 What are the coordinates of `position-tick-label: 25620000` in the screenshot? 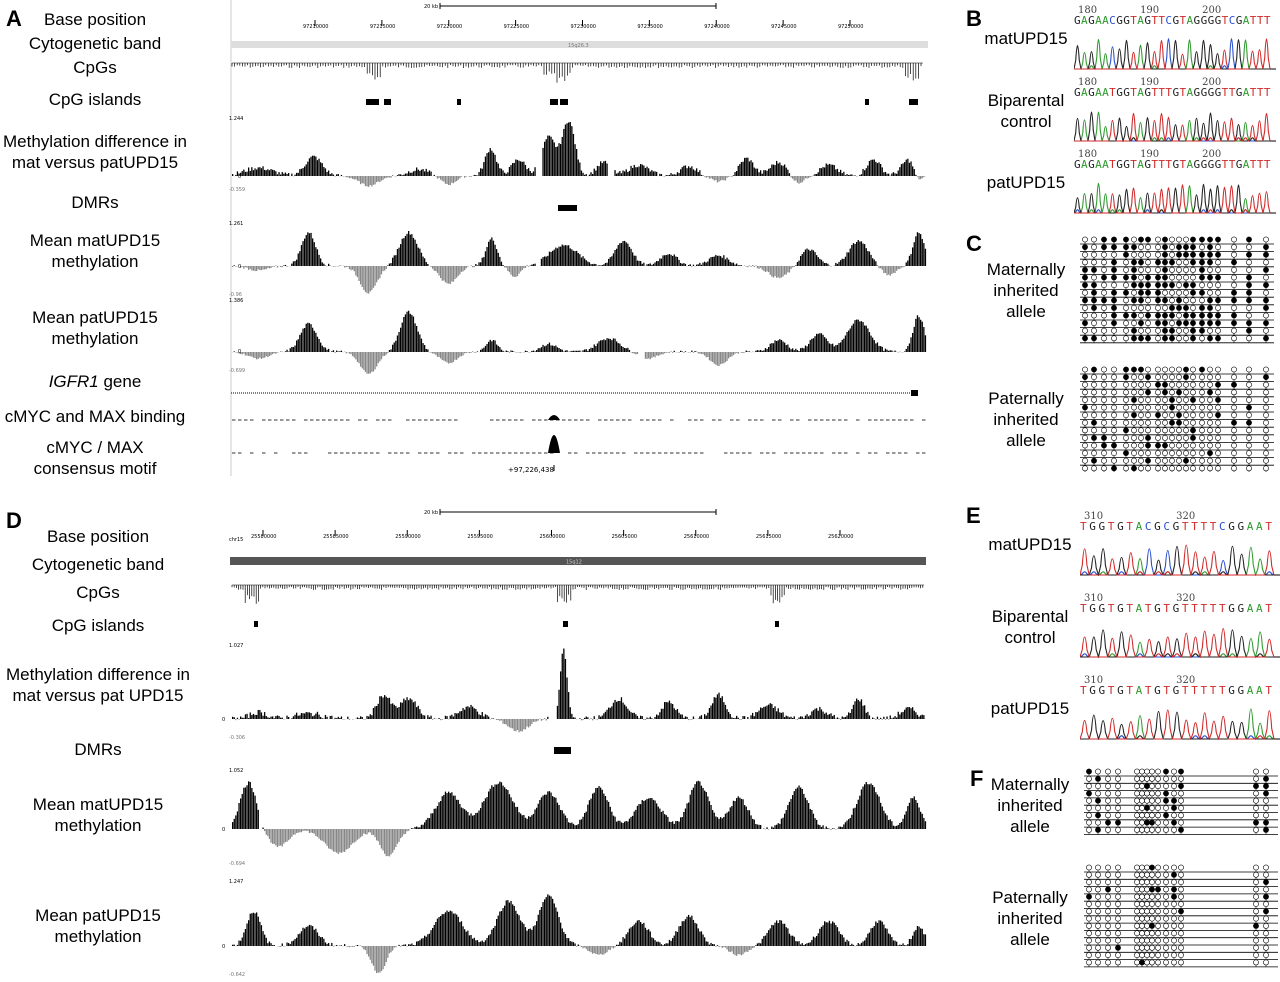 It's located at (840, 537).